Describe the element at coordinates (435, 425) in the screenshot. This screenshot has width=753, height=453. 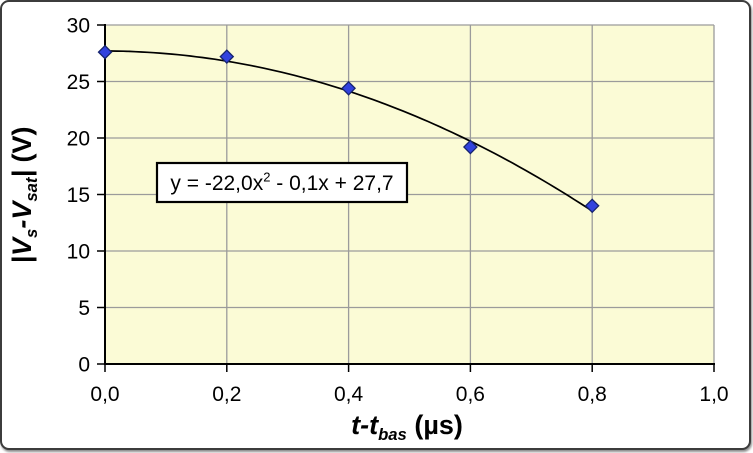
I see `label-segment: (µs)` at that location.